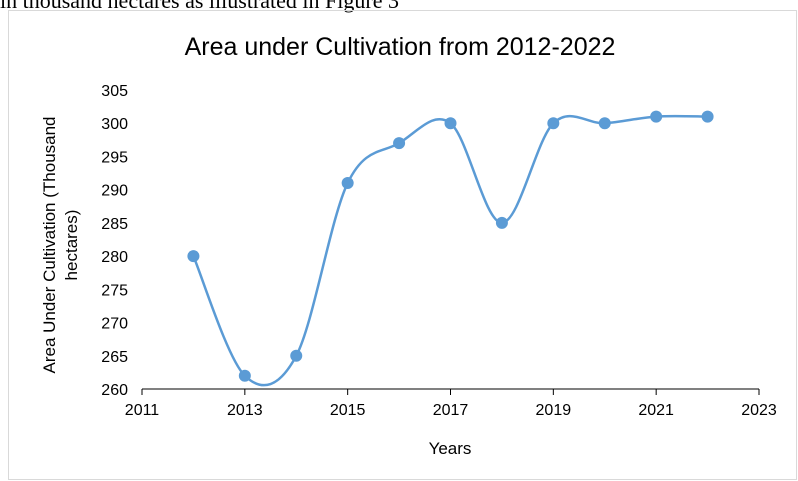 This screenshot has width=798, height=481. I want to click on y-tick-label: 285, so click(114, 224).